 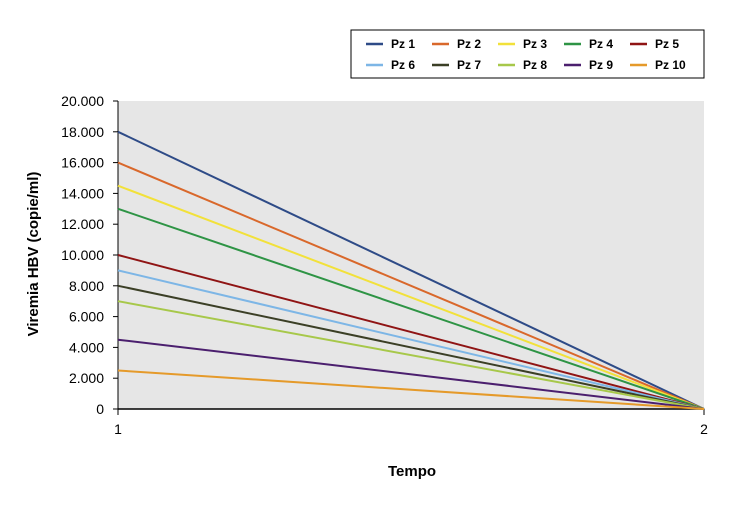 What do you see at coordinates (456, 65) in the screenshot?
I see `legend-item-pz-7: Pz 7` at bounding box center [456, 65].